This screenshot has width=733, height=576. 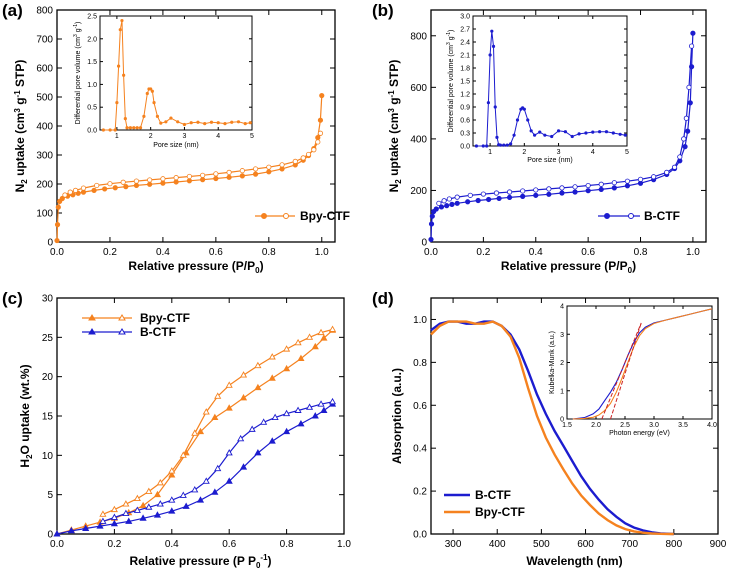 What do you see at coordinates (158, 332) in the screenshot?
I see `panel-c-legend-label-b: B-CTF` at bounding box center [158, 332].